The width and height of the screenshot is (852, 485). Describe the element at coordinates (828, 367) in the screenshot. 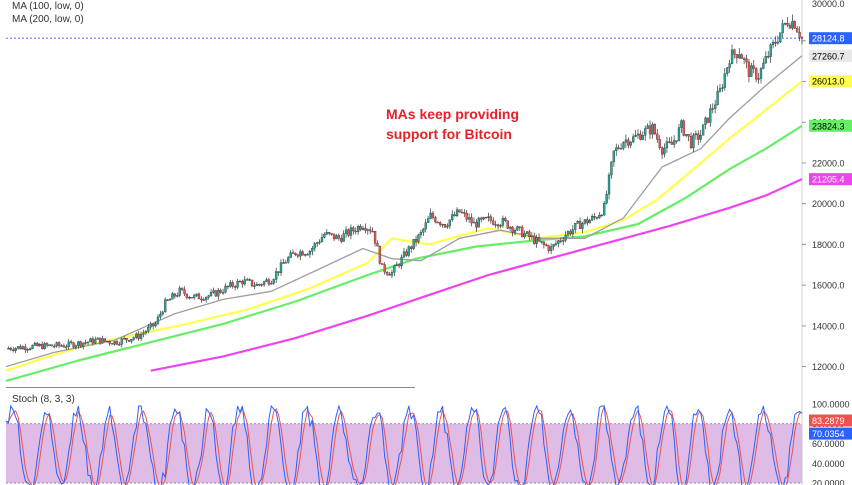

I see `y-tick-label: 12000.0` at that location.